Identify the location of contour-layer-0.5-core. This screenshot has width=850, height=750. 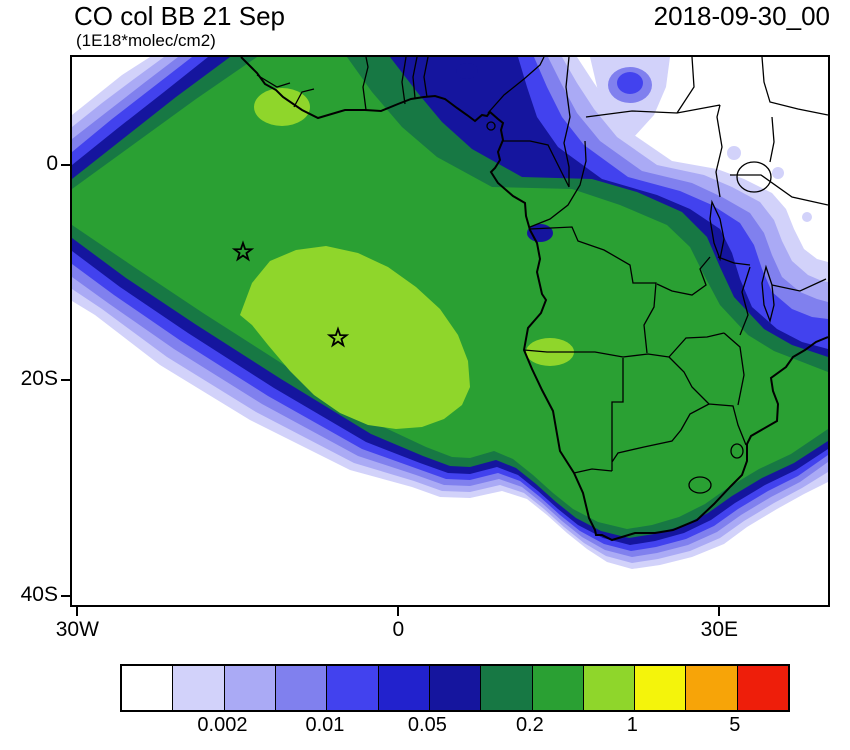
(355, 337).